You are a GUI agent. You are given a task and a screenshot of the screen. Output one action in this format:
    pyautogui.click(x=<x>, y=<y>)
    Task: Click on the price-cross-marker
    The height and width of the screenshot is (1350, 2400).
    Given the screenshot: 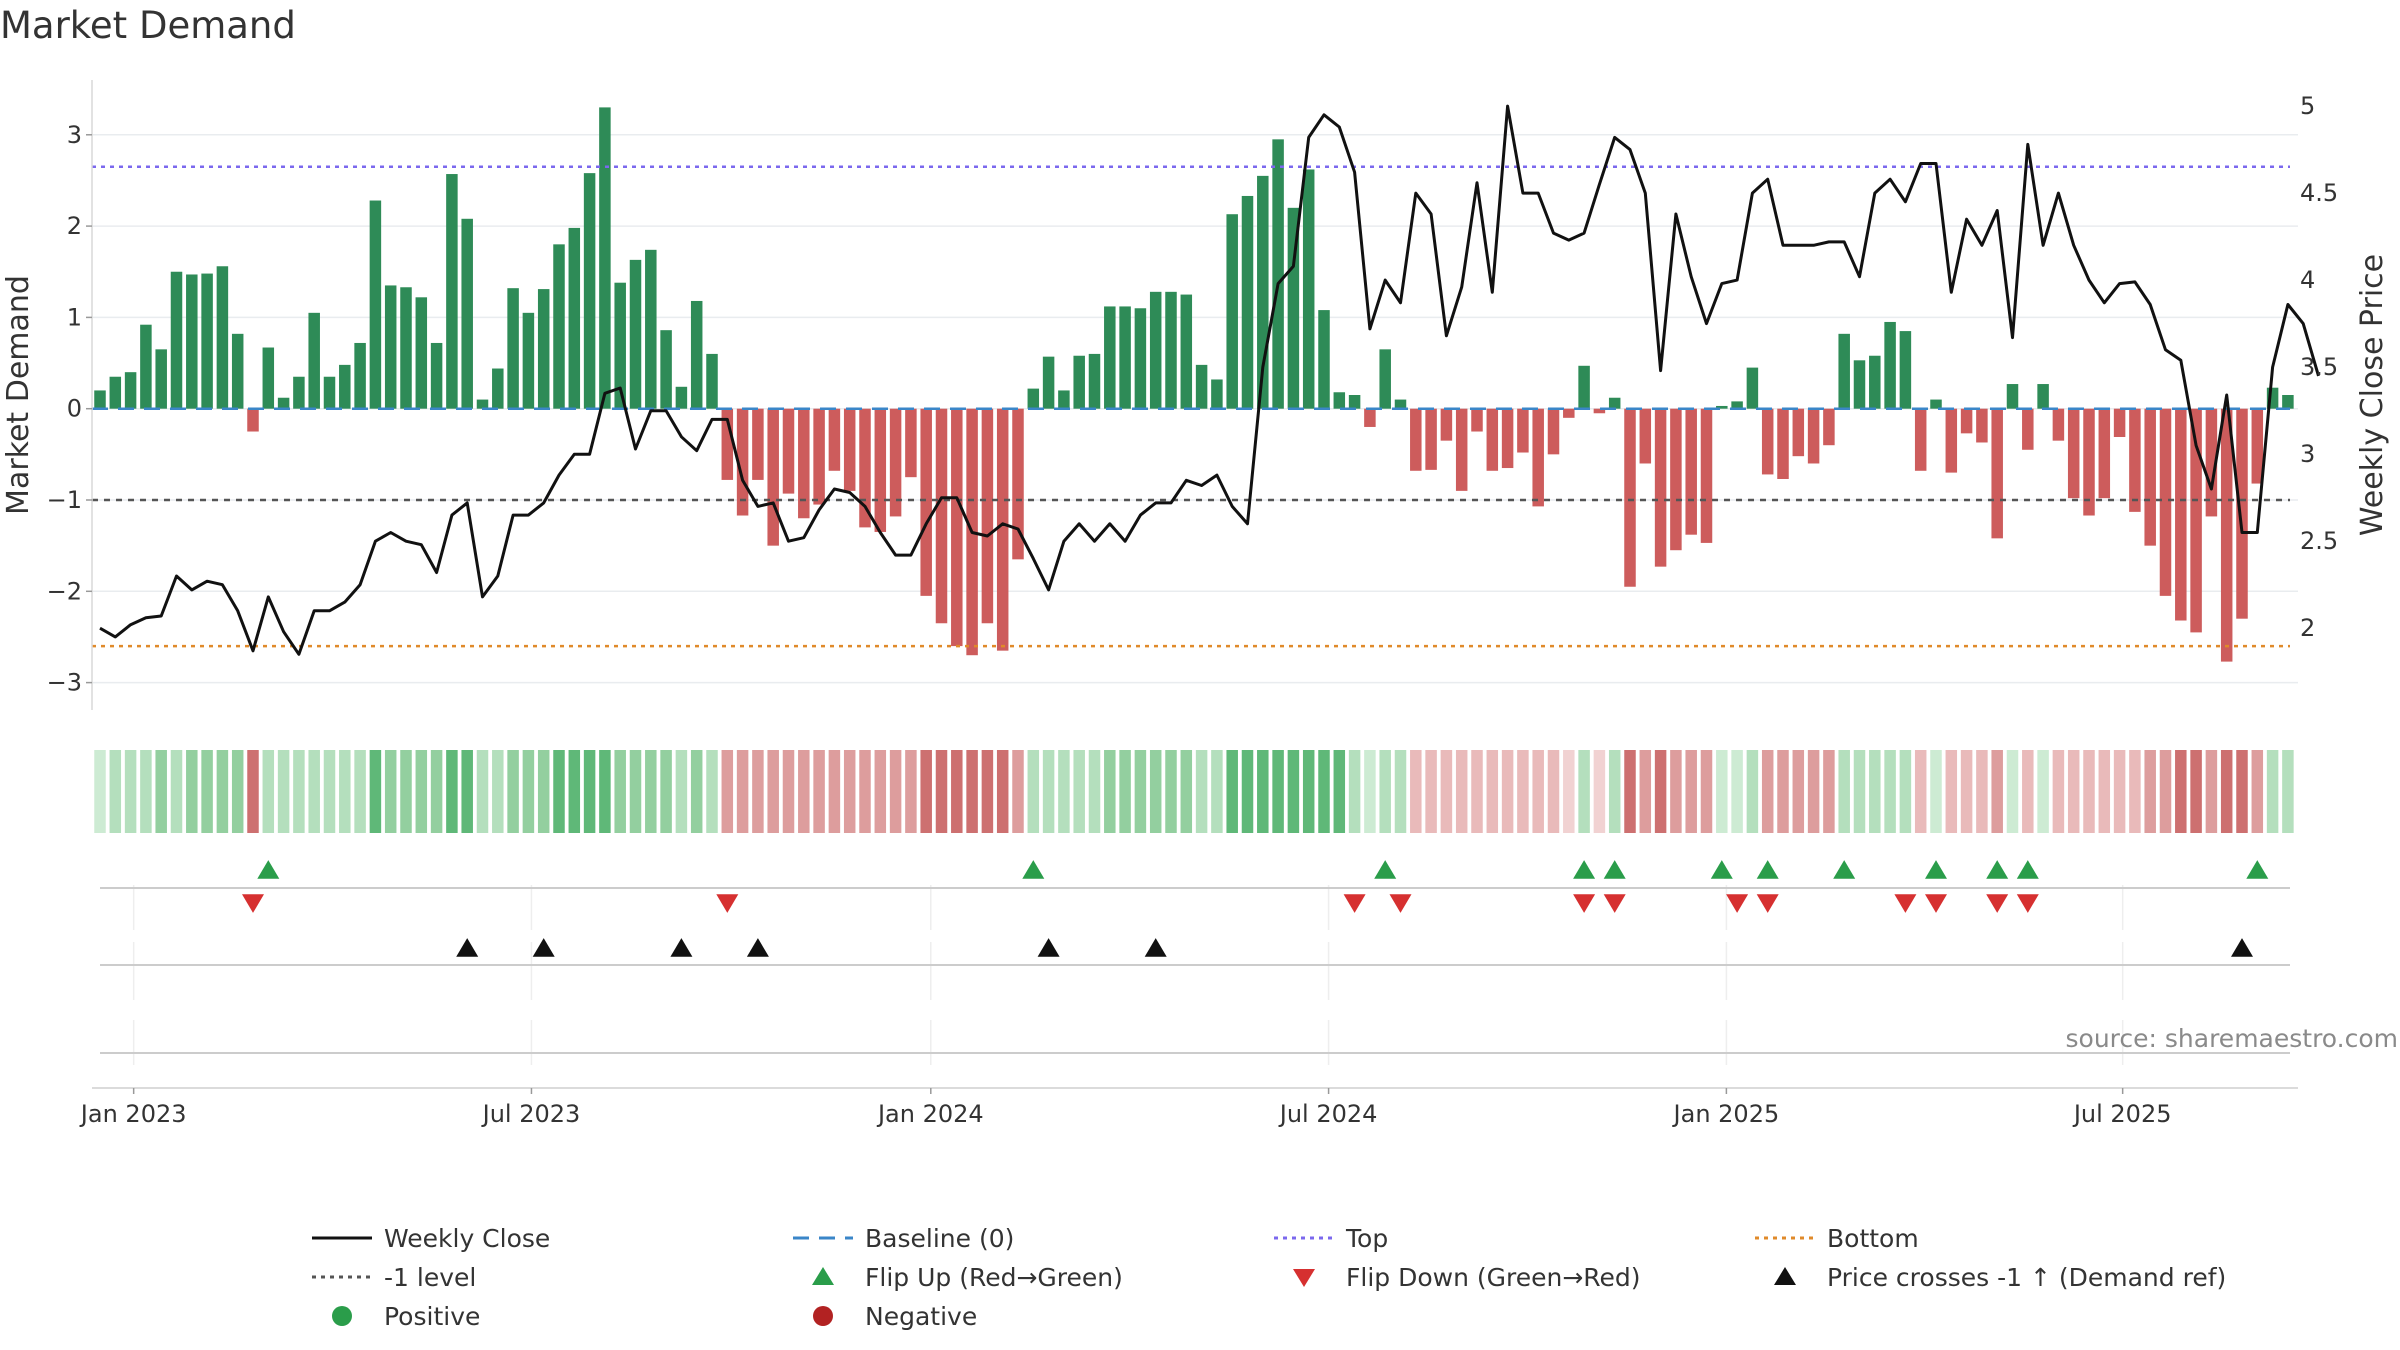 What is the action you would take?
    pyautogui.click(x=681, y=947)
    